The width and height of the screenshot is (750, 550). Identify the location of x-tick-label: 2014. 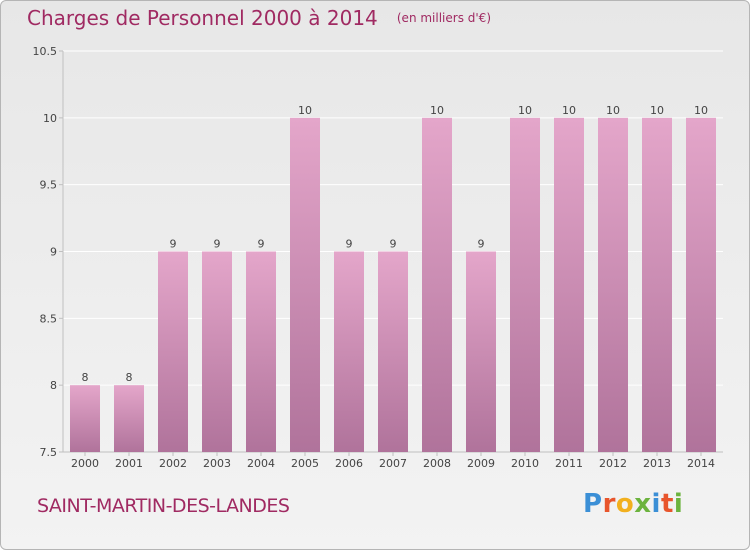
(701, 463).